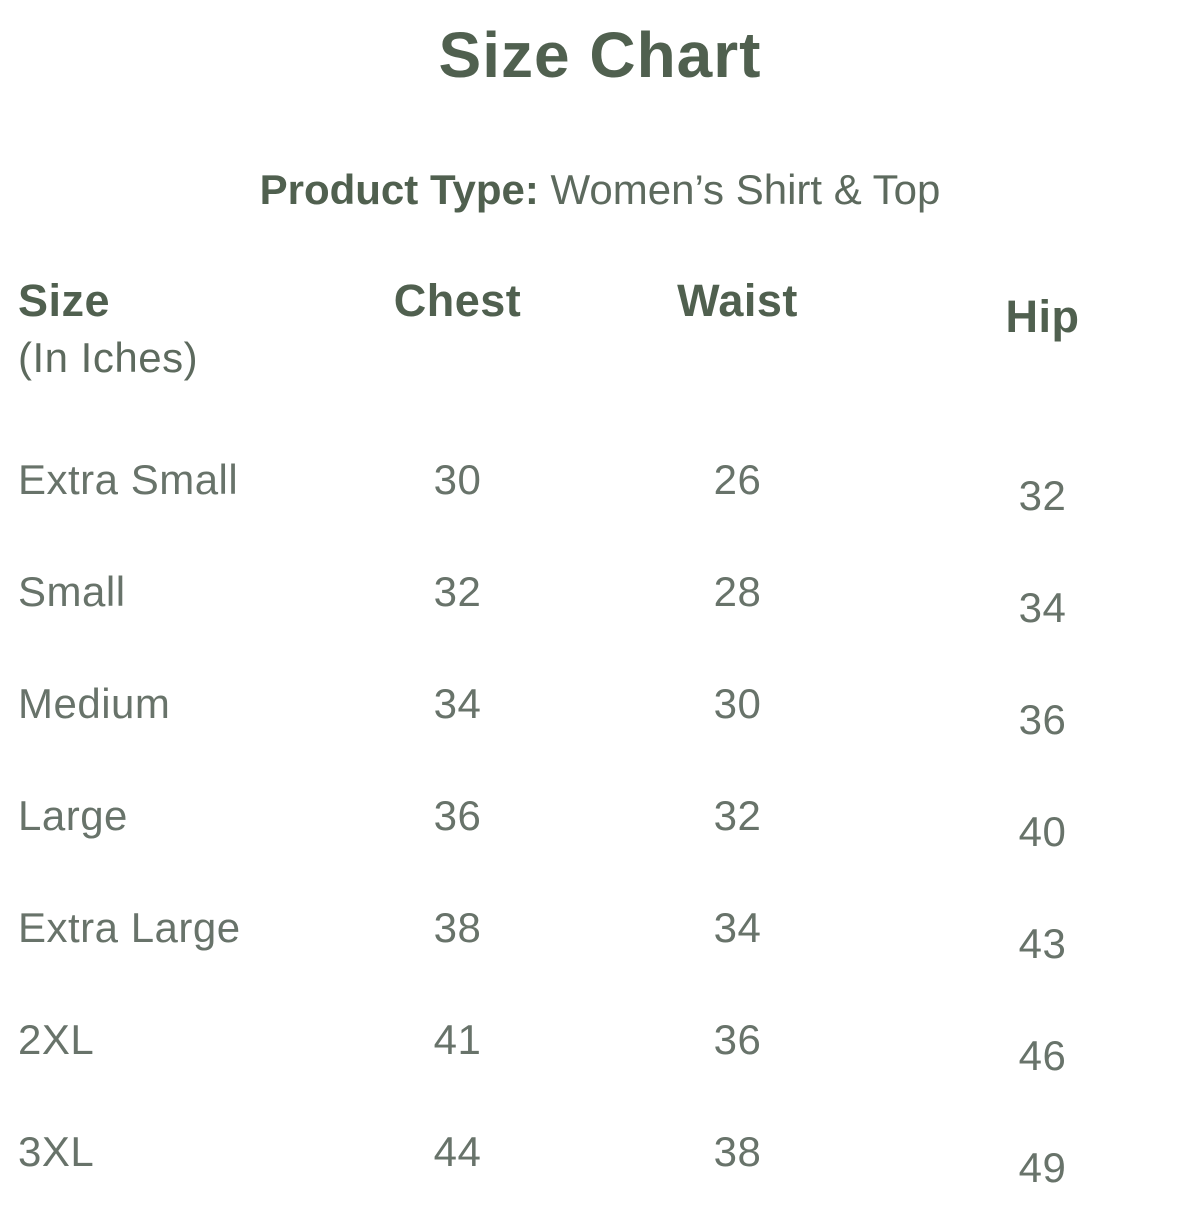  What do you see at coordinates (457, 1039) in the screenshot?
I see `chest-cell: 41` at bounding box center [457, 1039].